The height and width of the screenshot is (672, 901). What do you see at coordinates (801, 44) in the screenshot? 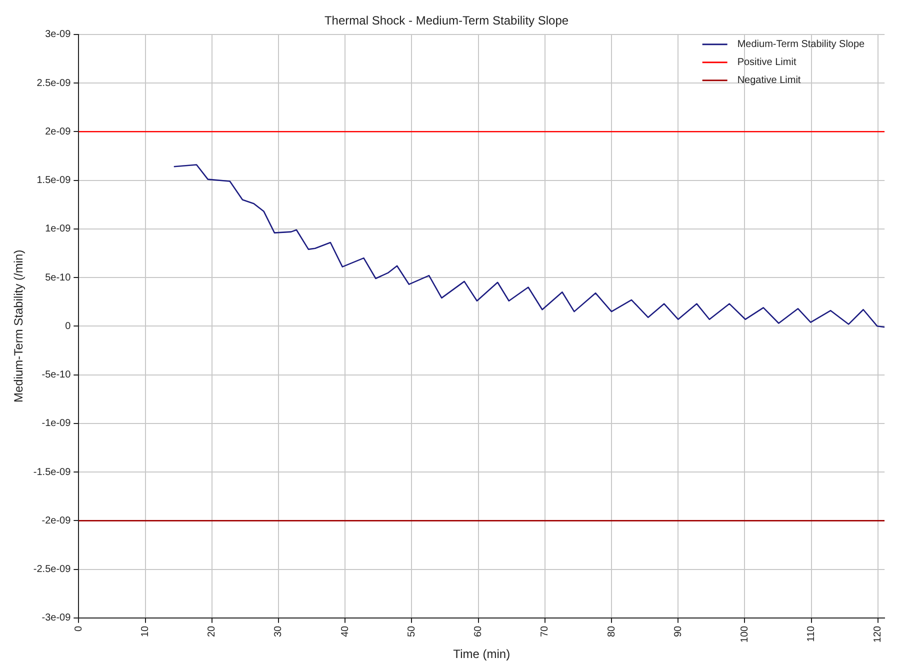
I see `legend-label: Medium-Term Stability Slope` at bounding box center [801, 44].